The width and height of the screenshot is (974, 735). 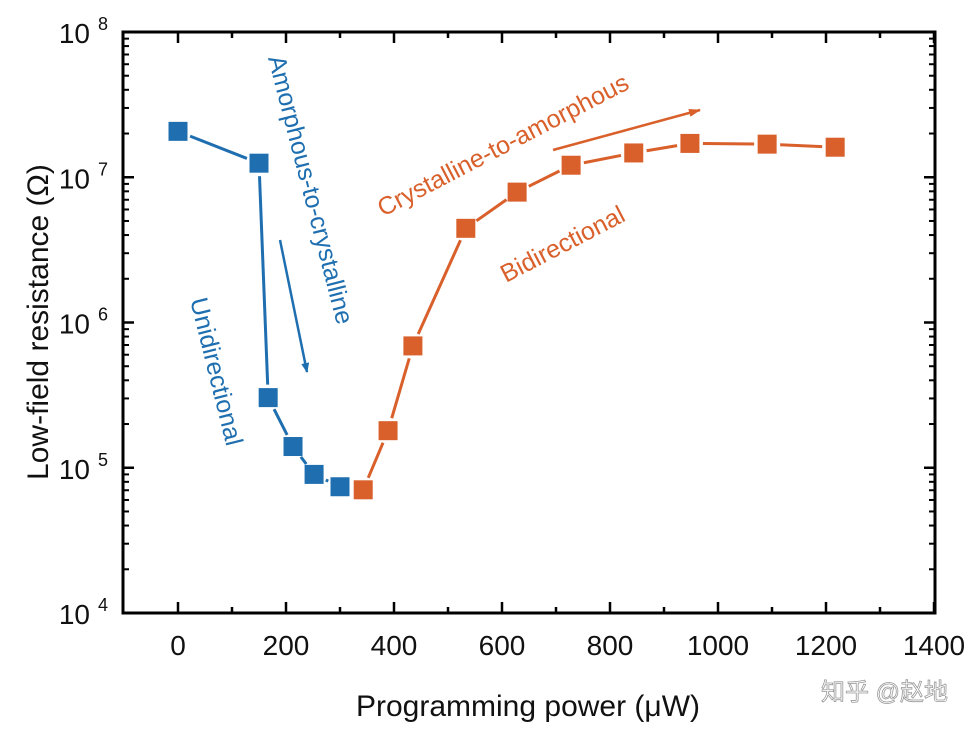 I want to click on annotation-amorphous-to-crystalline: Amorphous-to-crystalline, so click(x=310, y=189).